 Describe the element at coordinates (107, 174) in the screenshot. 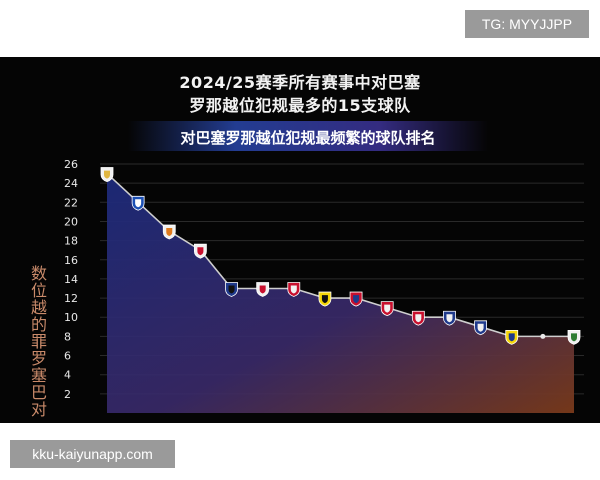

I see `real-madrid-crest-icon` at that location.